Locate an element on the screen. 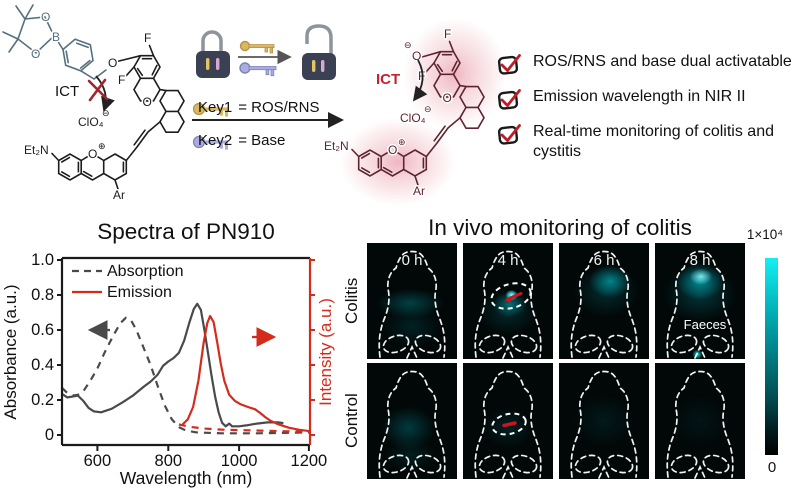 Image resolution: width=800 pixels, height=490 pixels. mouse-image-colitis-6h: 6 h is located at coordinates (604, 301).